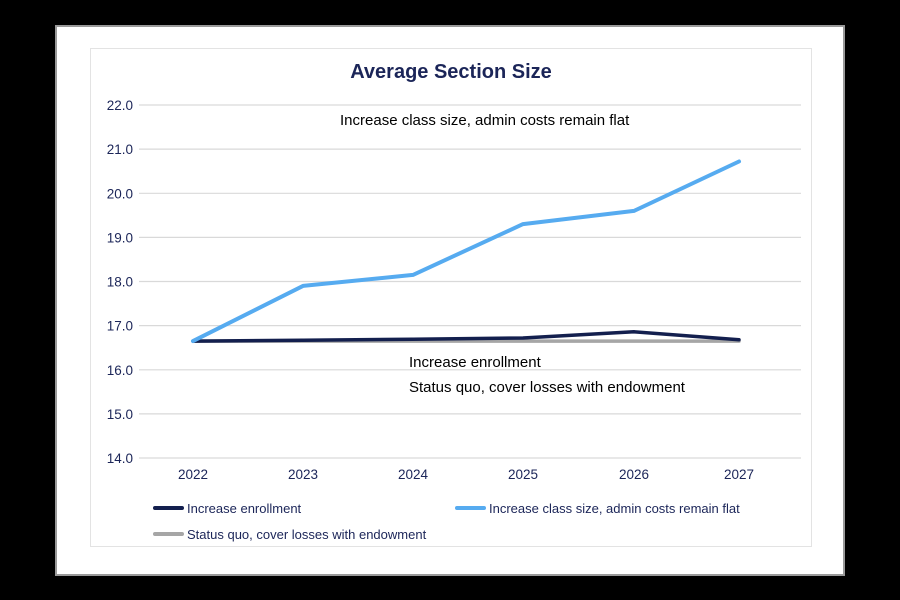  I want to click on chart-title: Average Section Size, so click(451, 72).